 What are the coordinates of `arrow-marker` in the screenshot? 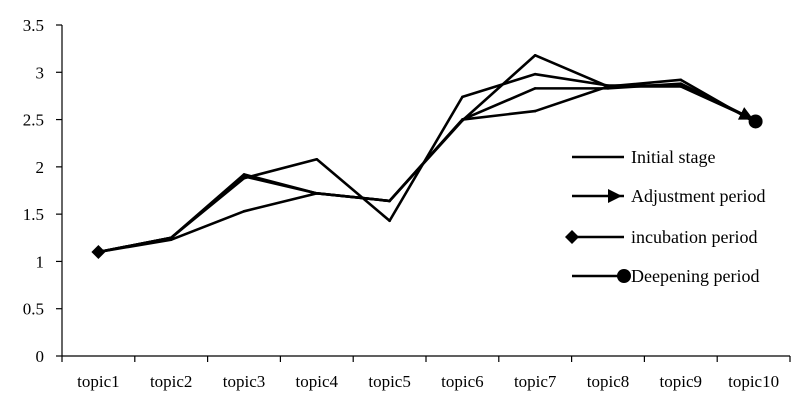 It's located at (615, 196).